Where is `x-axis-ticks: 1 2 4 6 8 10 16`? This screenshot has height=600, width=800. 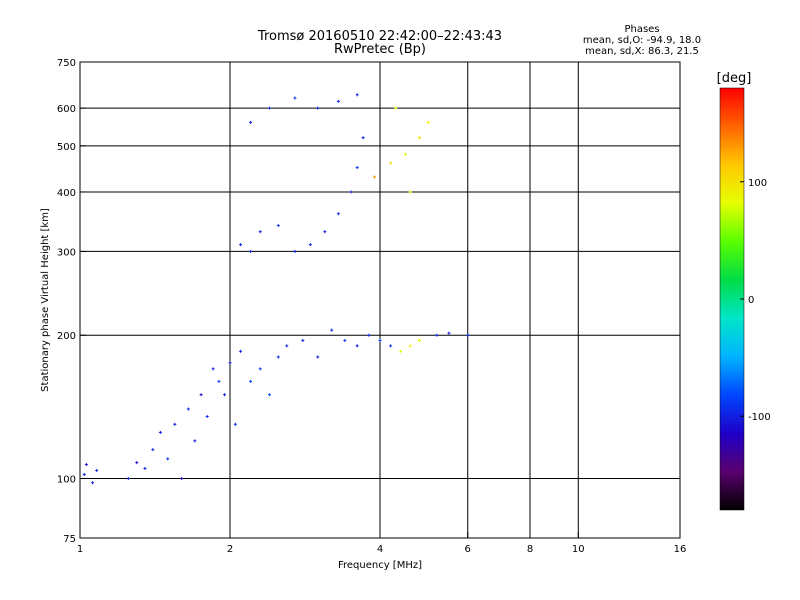 x-axis-ticks: 1 2 4 6 8 10 16 is located at coordinates (382, 543).